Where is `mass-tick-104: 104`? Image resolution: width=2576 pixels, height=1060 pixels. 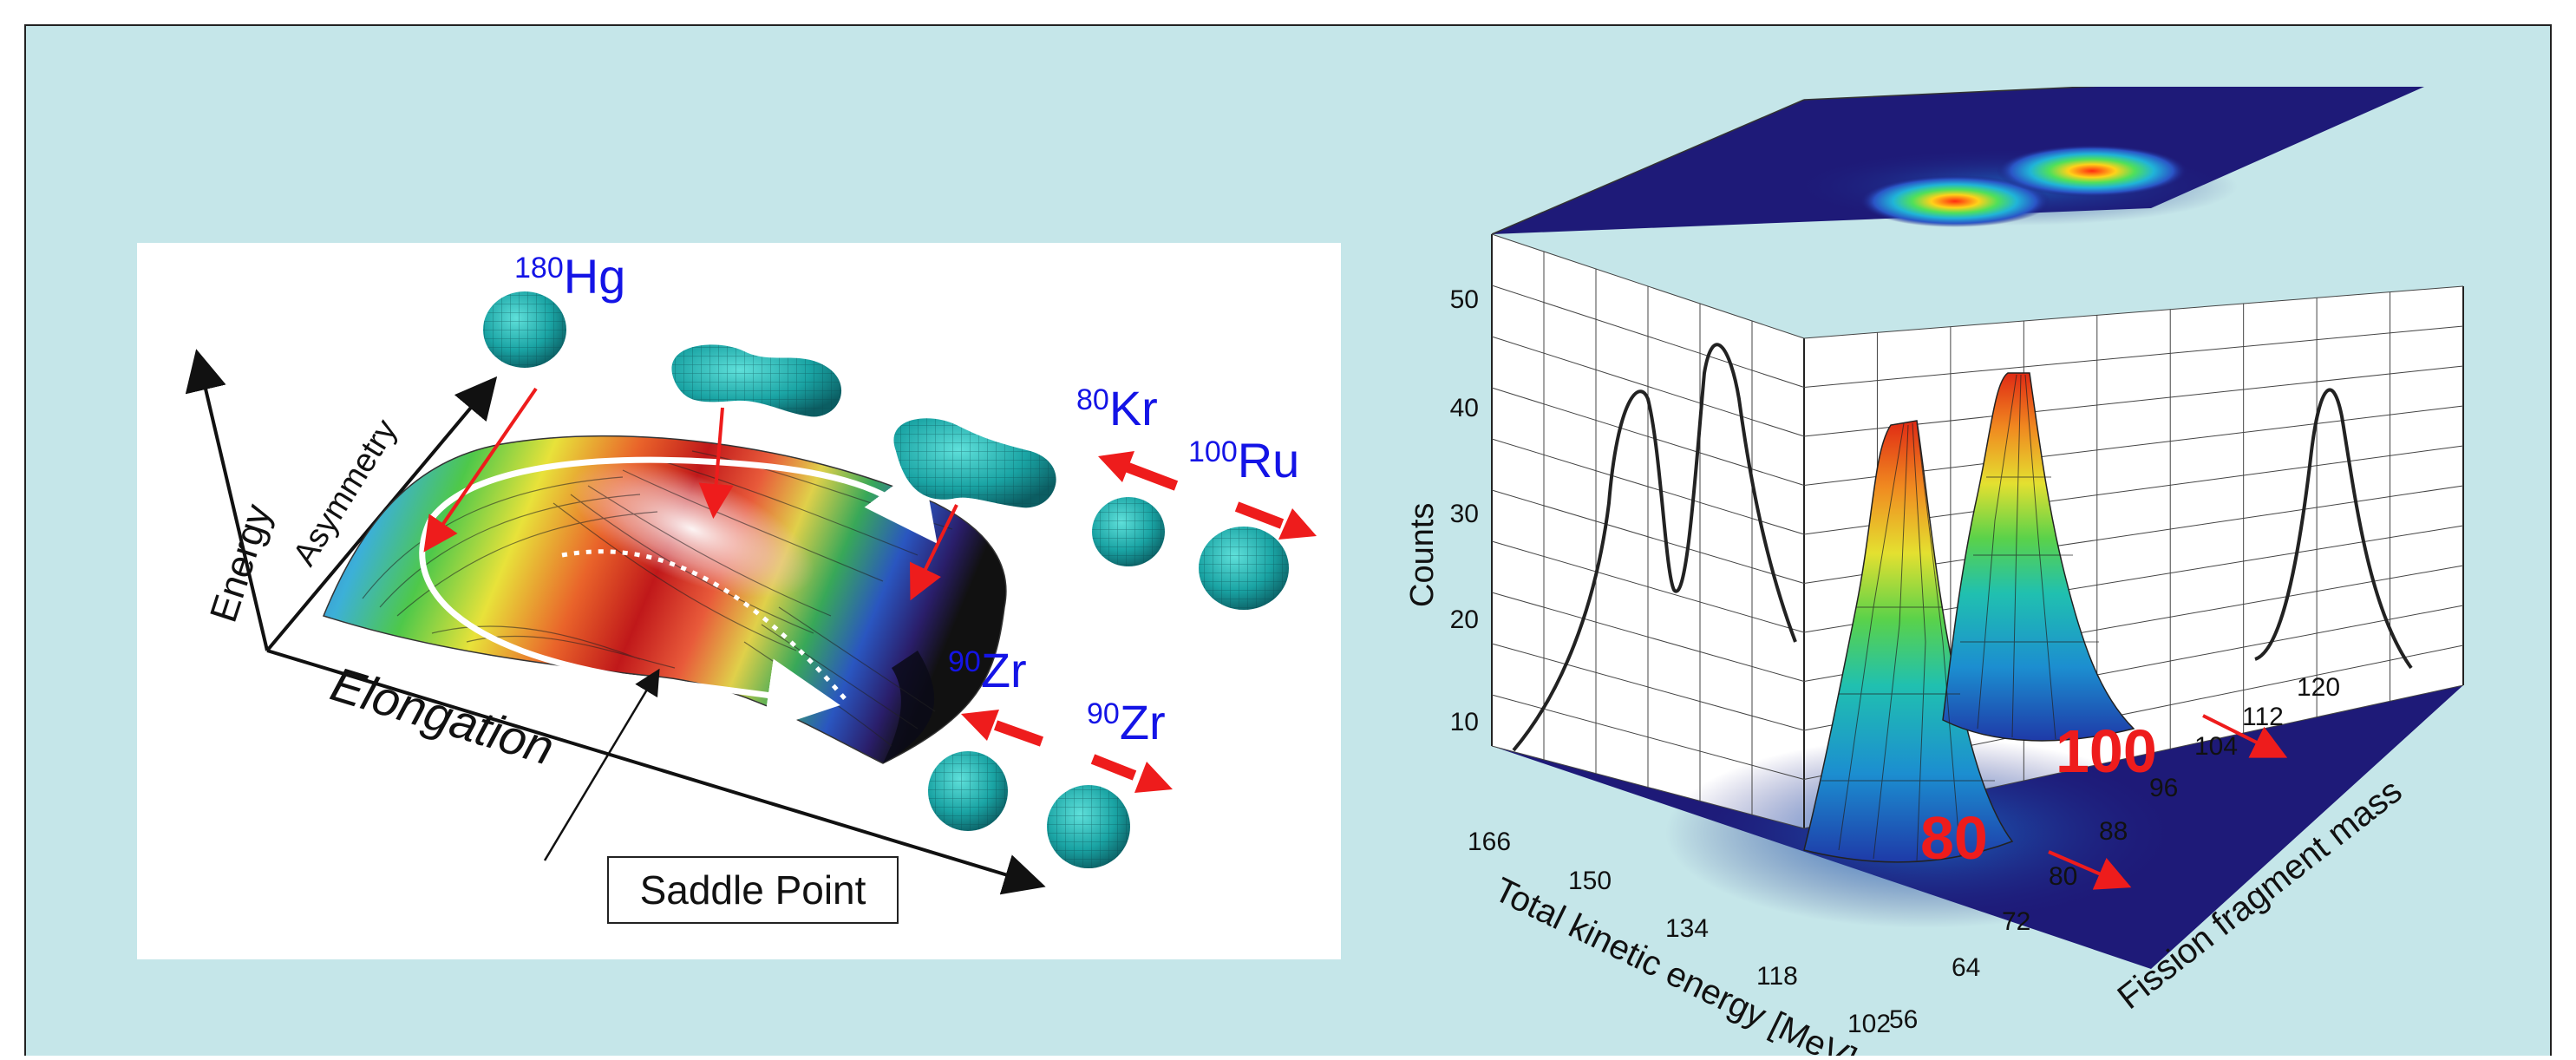
mass-tick-104: 104 is located at coordinates (2216, 747).